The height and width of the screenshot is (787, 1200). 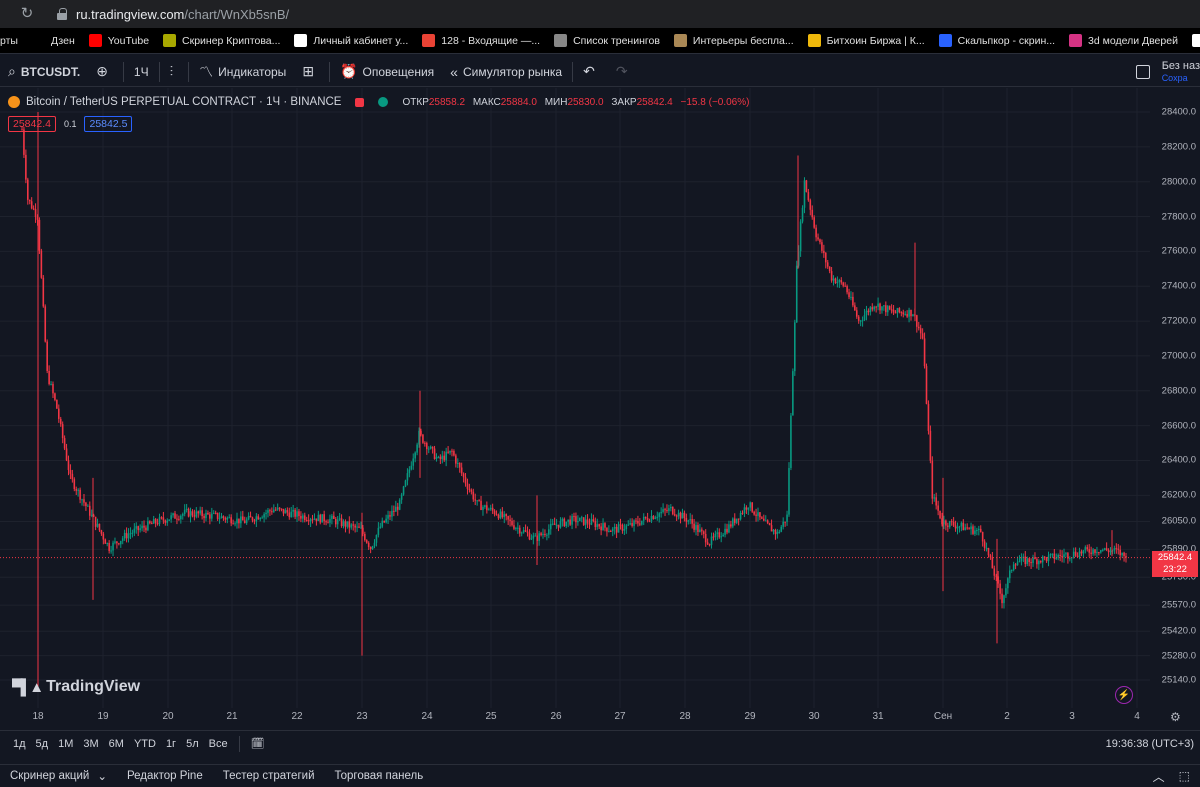 What do you see at coordinates (1181, 72) in the screenshot?
I see `layout-name-button: Без наз Сохра` at bounding box center [1181, 72].